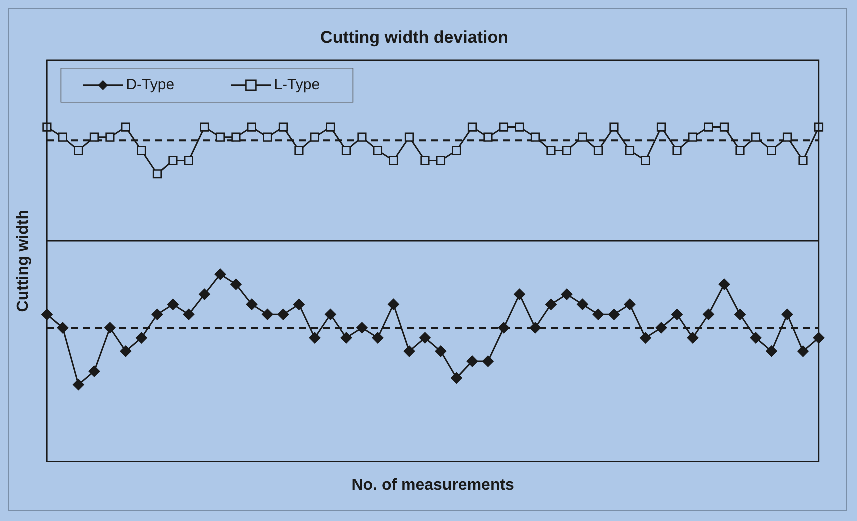  What do you see at coordinates (414, 37) in the screenshot?
I see `chart-title: Cutting width deviation` at bounding box center [414, 37].